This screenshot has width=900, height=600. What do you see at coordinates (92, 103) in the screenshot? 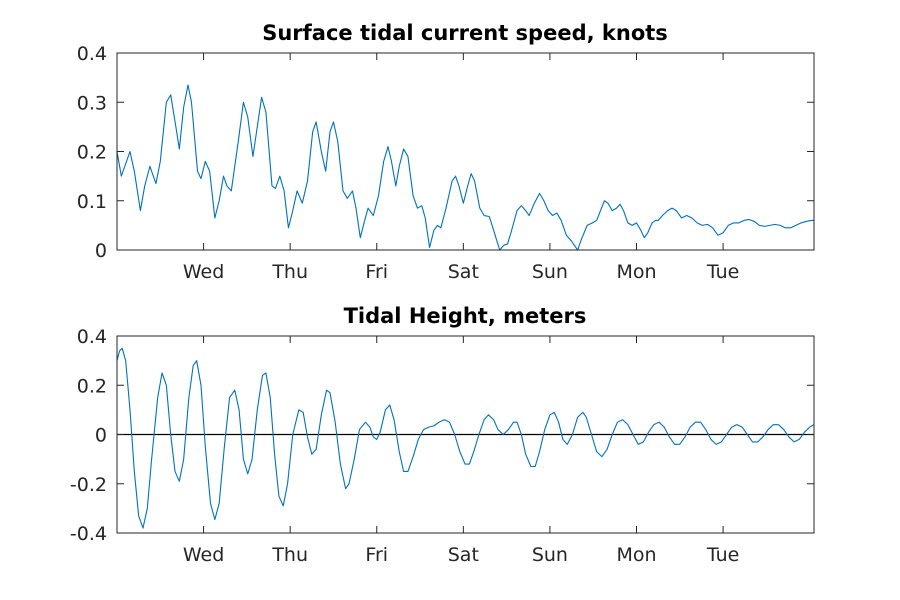
I see `y-tick-label: 0.3` at bounding box center [92, 103].